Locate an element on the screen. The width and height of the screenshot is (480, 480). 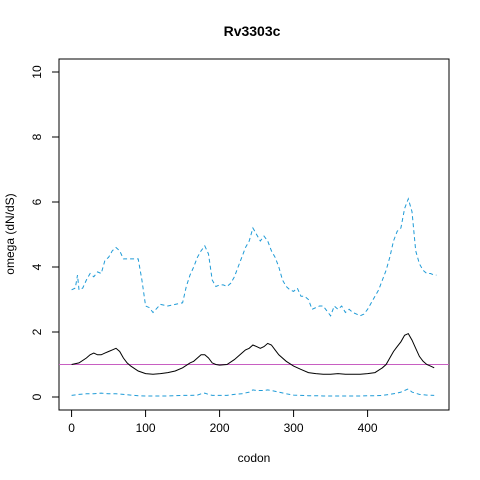
y-tick-label: 4 is located at coordinates (37, 266).